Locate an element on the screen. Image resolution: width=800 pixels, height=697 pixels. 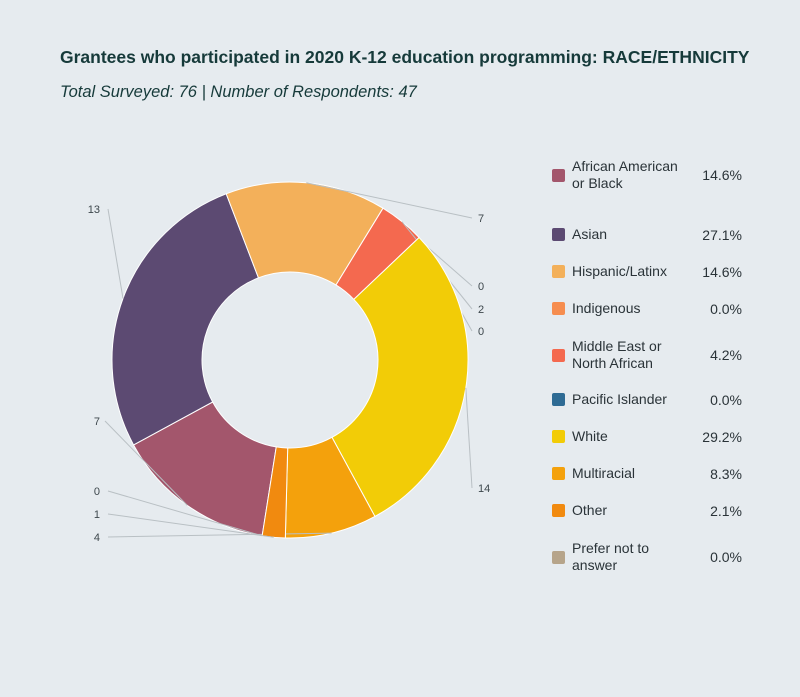
legend-item: Middle East or North African 4.2% is located at coordinates (647, 355).